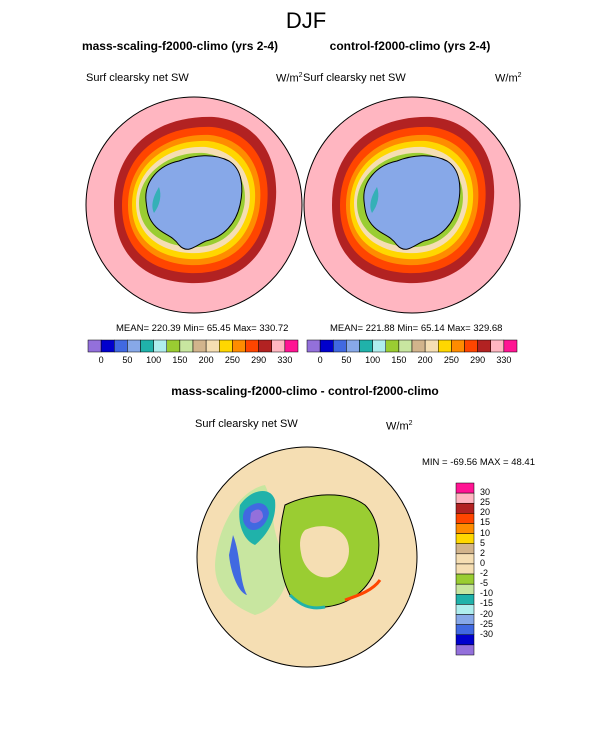 The height and width of the screenshot is (738, 612). Describe the element at coordinates (484, 573) in the screenshot. I see `colorbar-tick-label: -2` at that location.